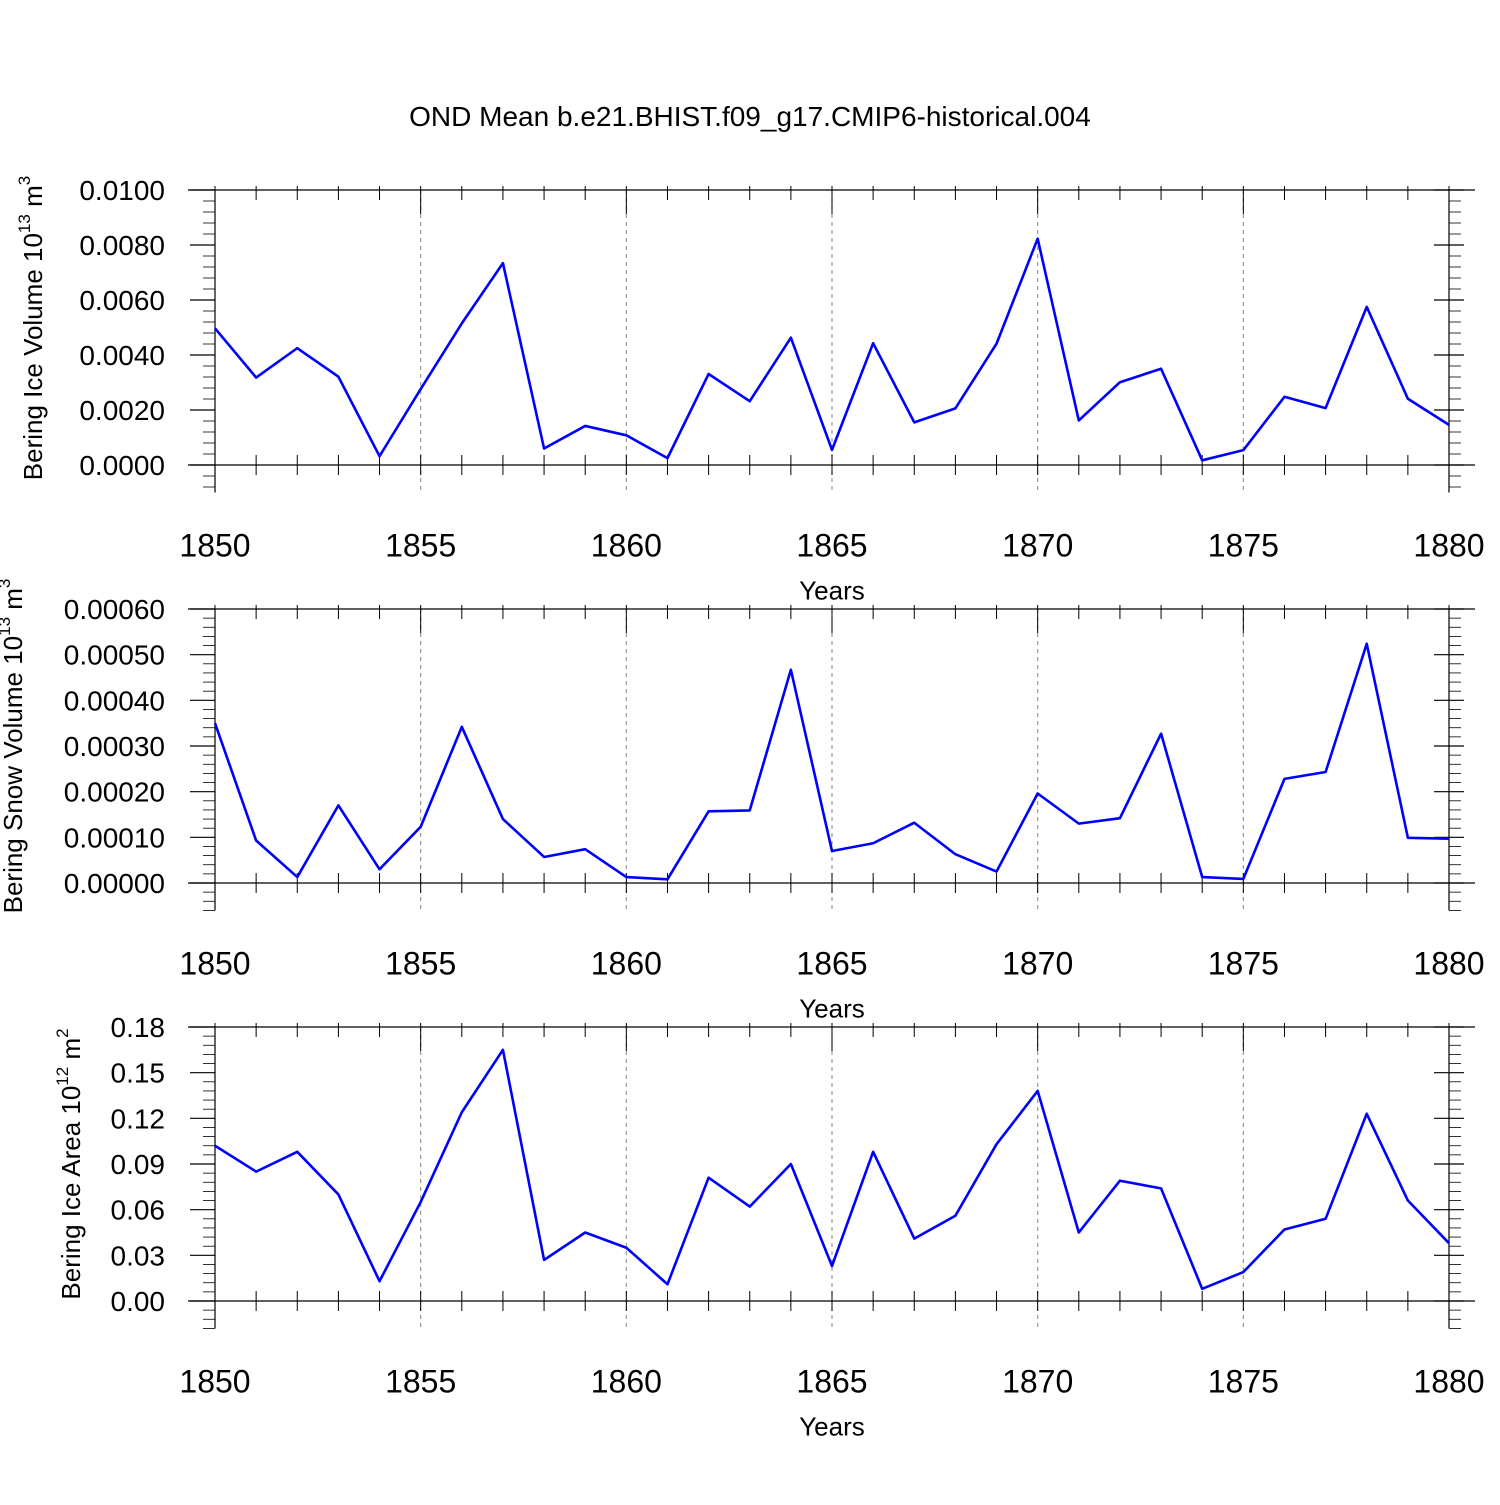 The height and width of the screenshot is (1505, 1500). I want to click on y-axis-label: Bering Snow Volume 1013 m3, so click(14, 746).